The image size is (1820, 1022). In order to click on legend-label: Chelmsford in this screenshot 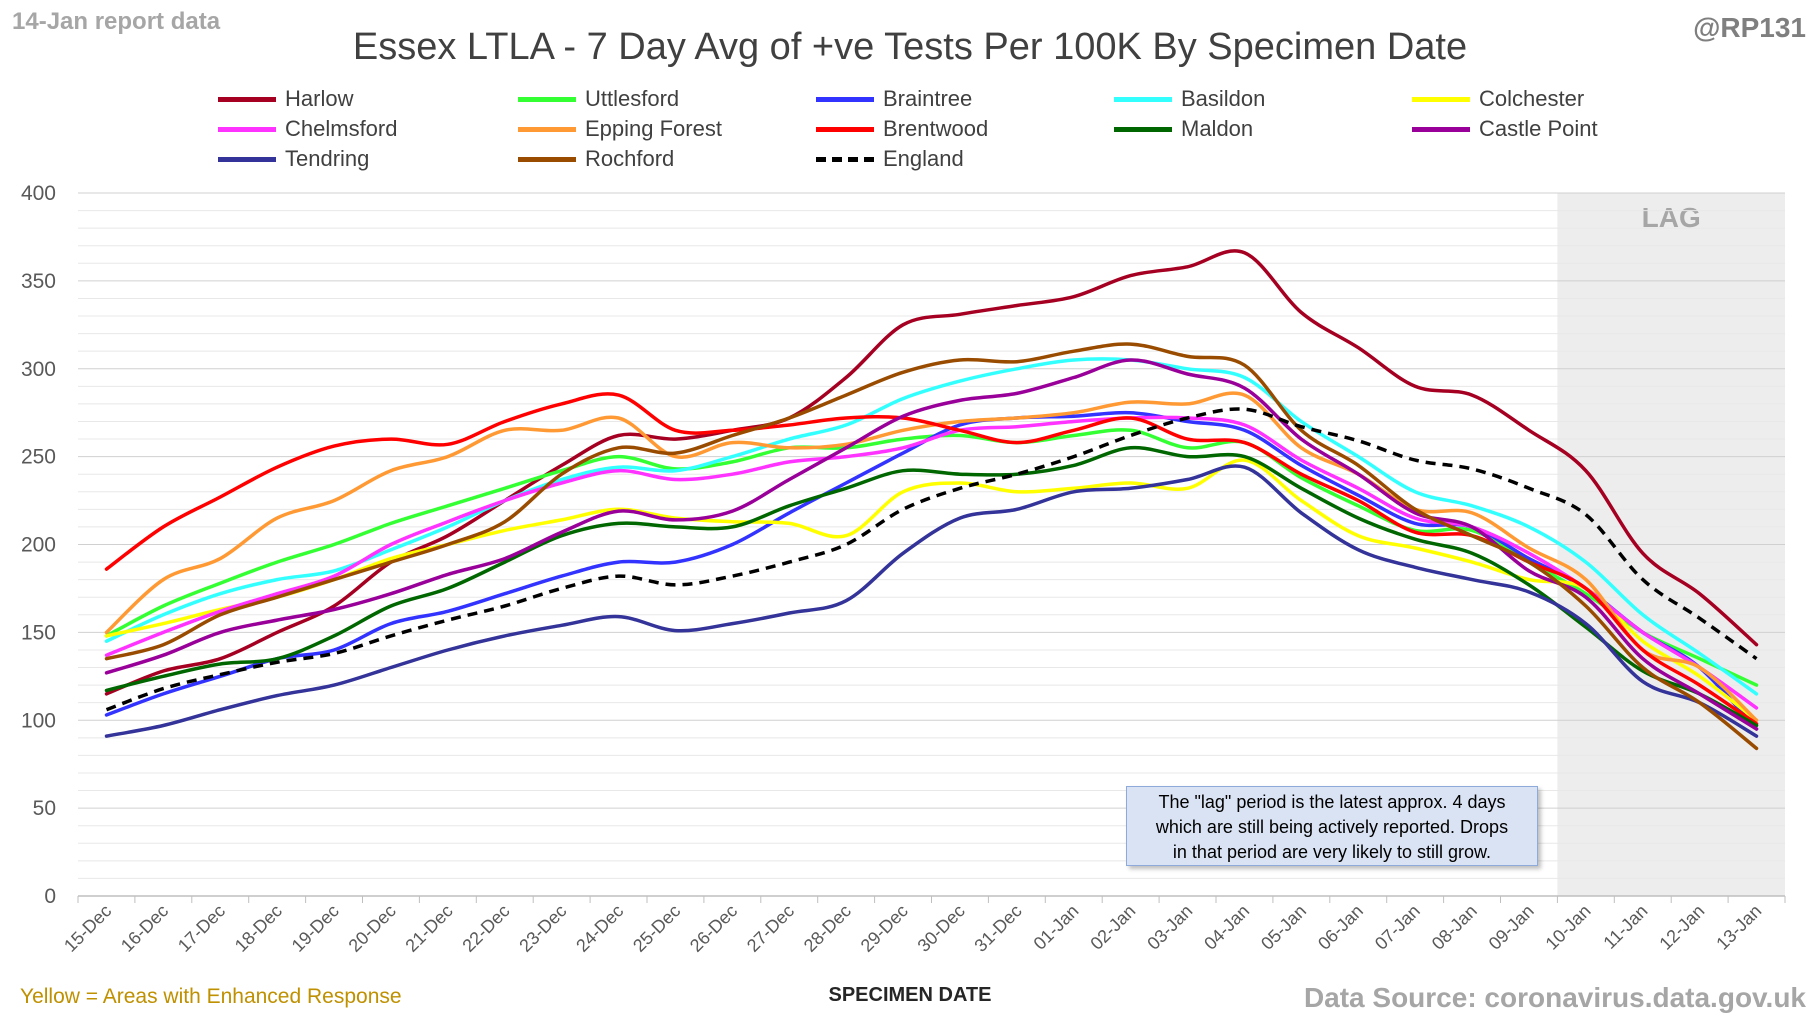, I will do `click(341, 128)`.